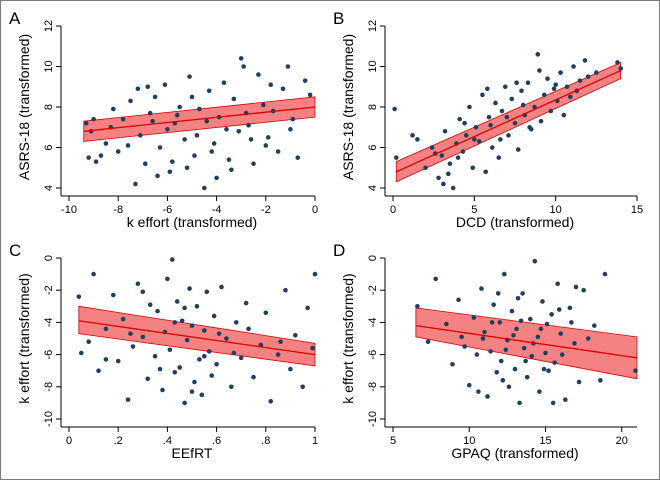 Image resolution: width=660 pixels, height=484 pixels. I want to click on y-tick-label-c: -2, so click(49, 290).